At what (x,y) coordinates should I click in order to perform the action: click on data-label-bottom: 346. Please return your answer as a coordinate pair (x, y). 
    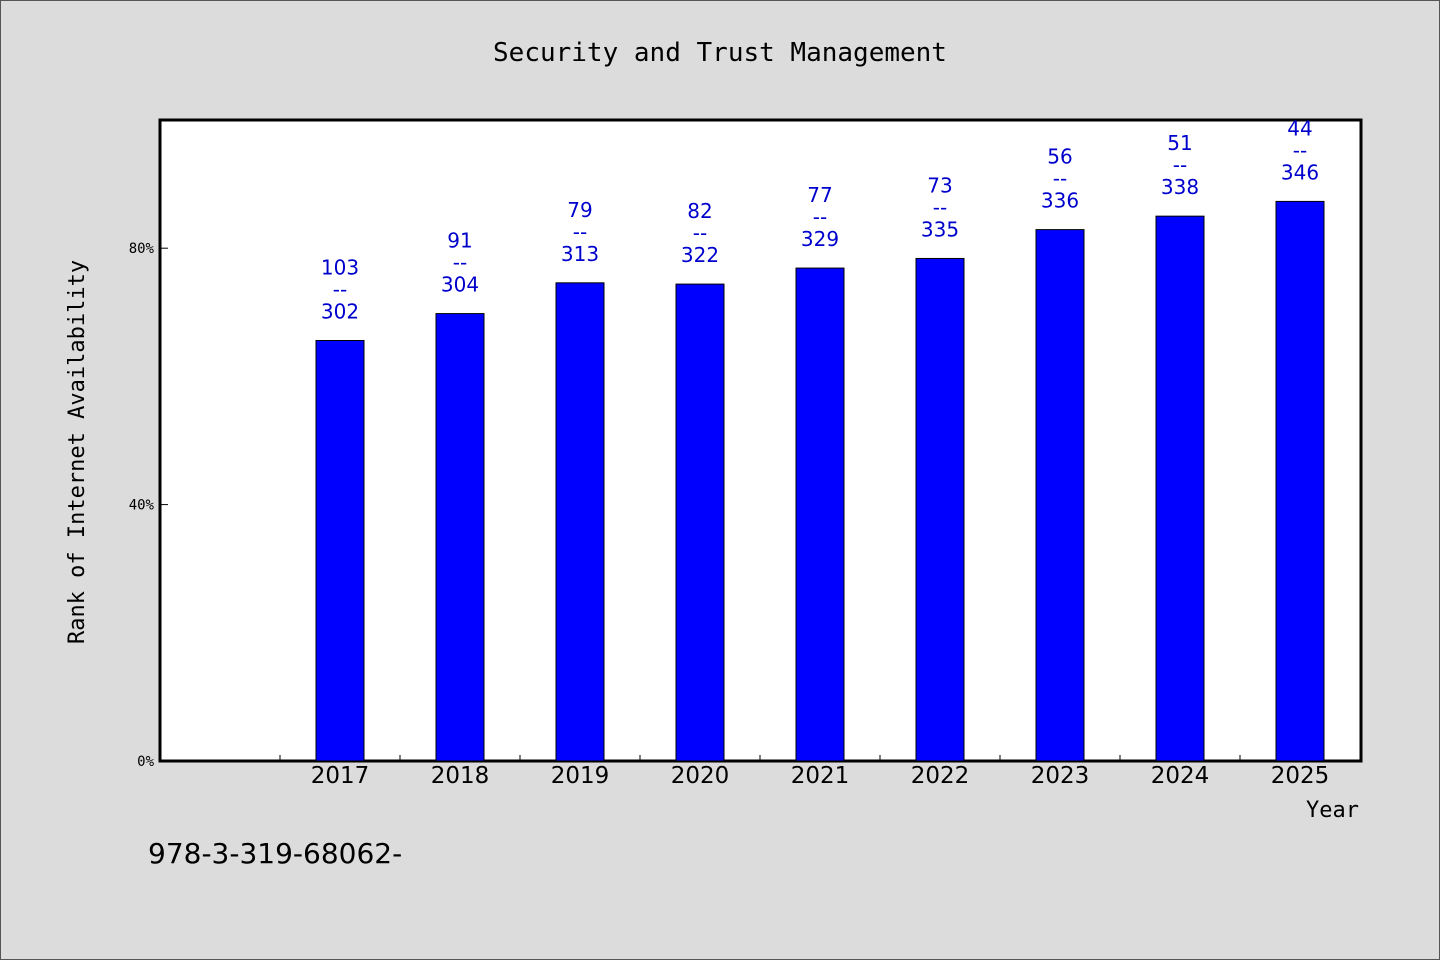
    Looking at the image, I should click on (1300, 172).